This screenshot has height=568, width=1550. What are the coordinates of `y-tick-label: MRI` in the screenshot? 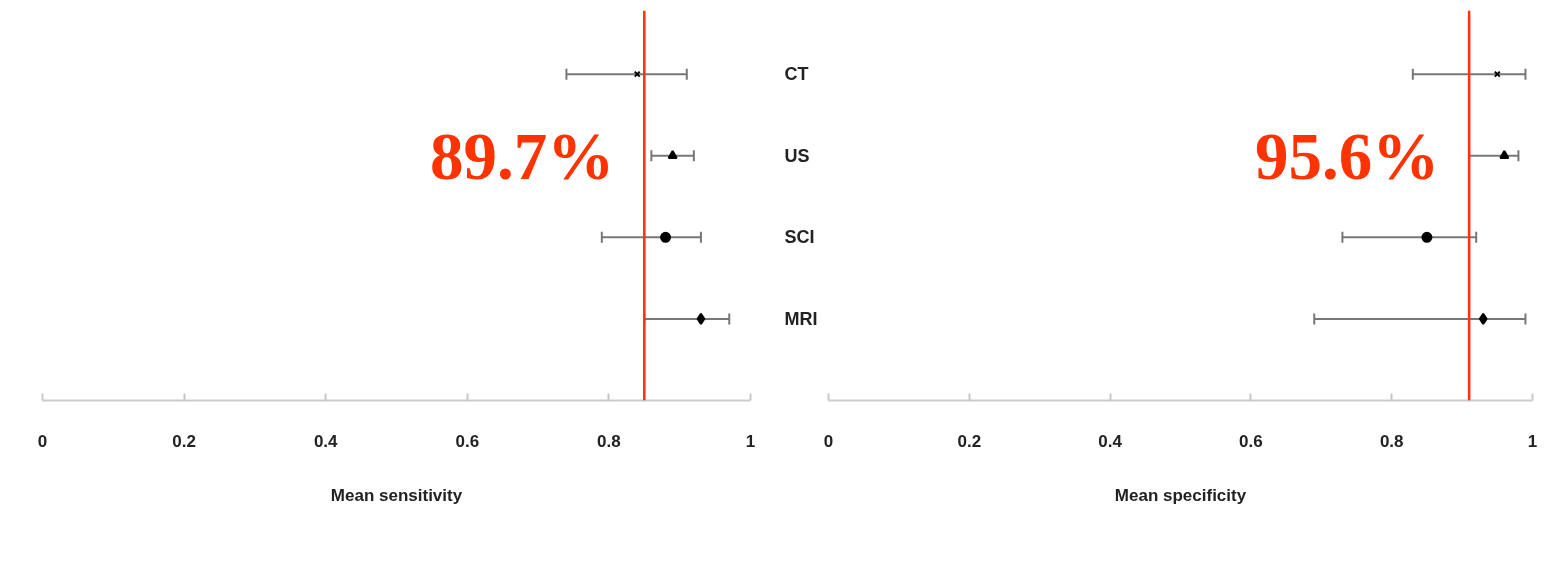 It's located at (801, 318).